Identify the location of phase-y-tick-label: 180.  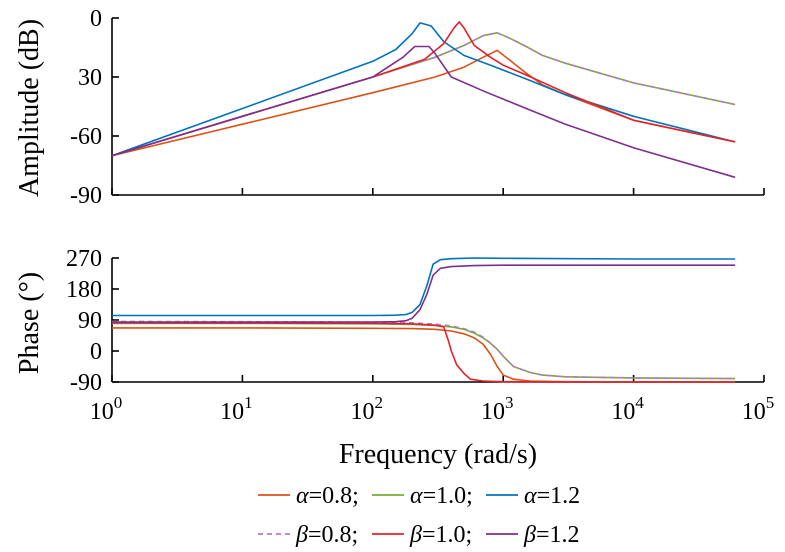
(84, 290).